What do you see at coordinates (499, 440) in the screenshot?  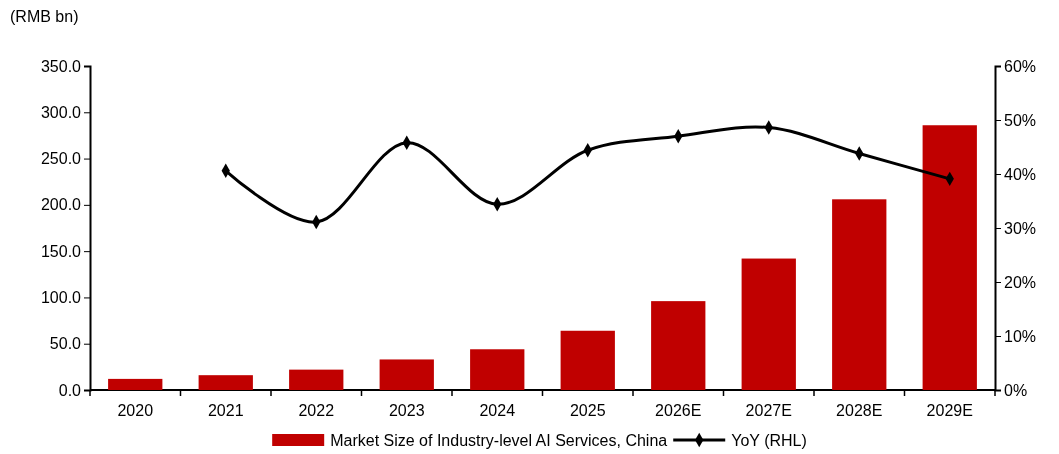 I see `legend-label: Market Size of Industry-level AI Services, China` at bounding box center [499, 440].